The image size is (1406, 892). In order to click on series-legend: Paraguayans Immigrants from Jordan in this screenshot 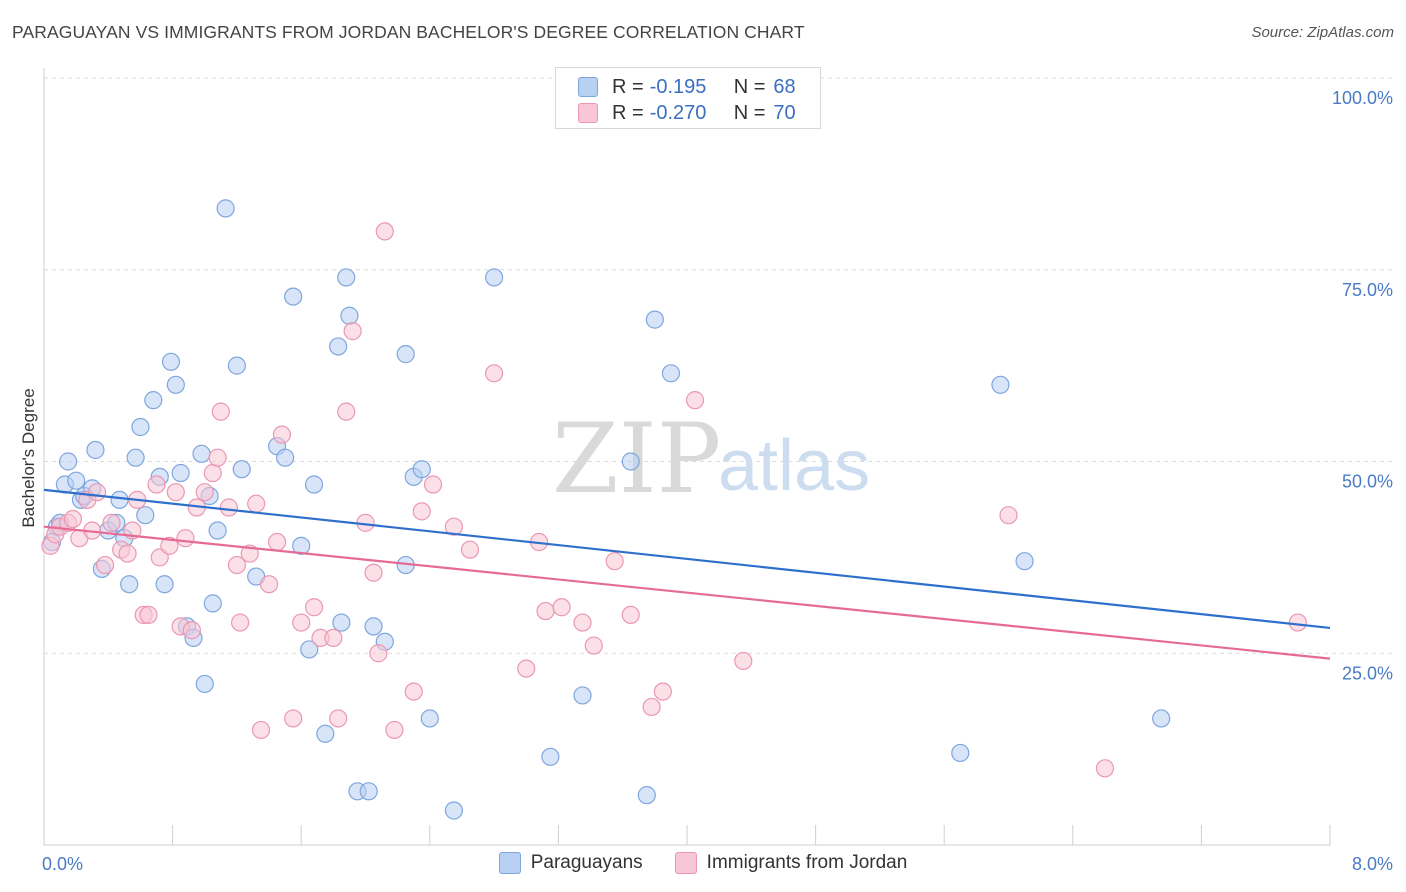, I will do `click(703, 863)`.